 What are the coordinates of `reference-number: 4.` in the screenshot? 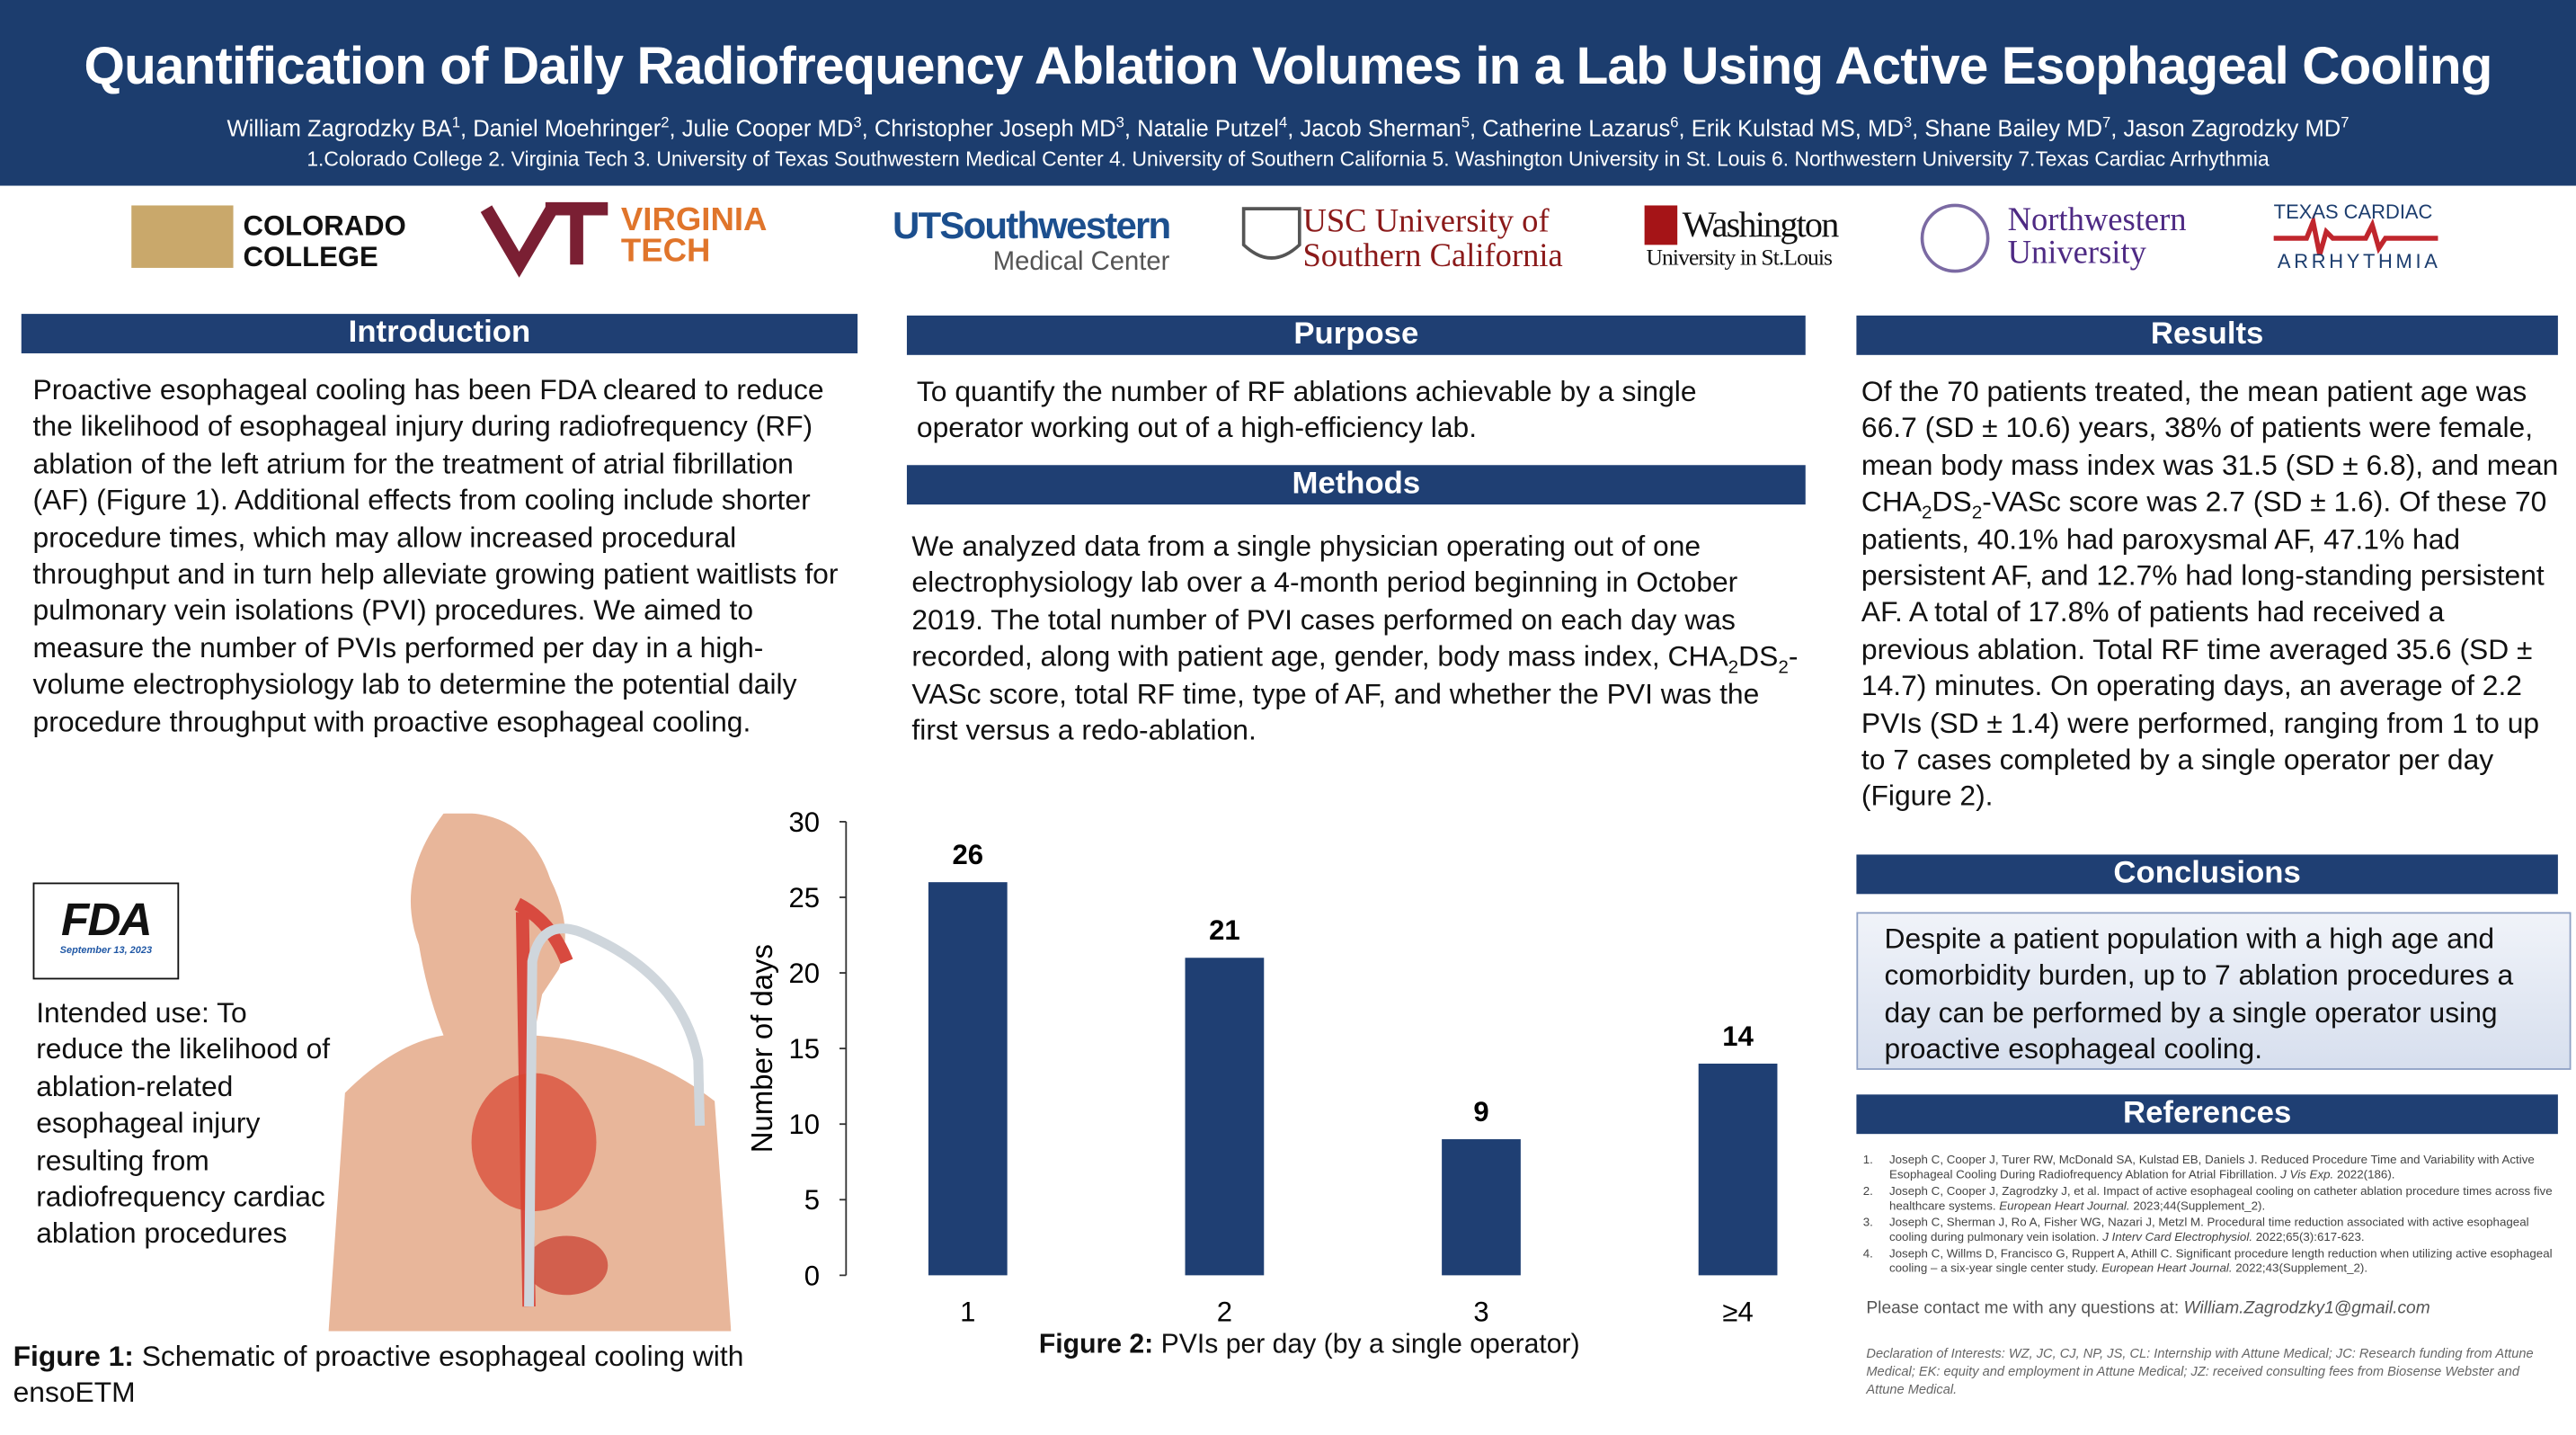 It's located at (1867, 1253).